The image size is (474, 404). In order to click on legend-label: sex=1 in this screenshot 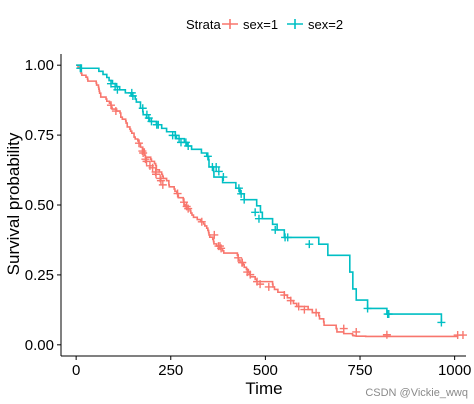, I will do `click(260, 24)`.